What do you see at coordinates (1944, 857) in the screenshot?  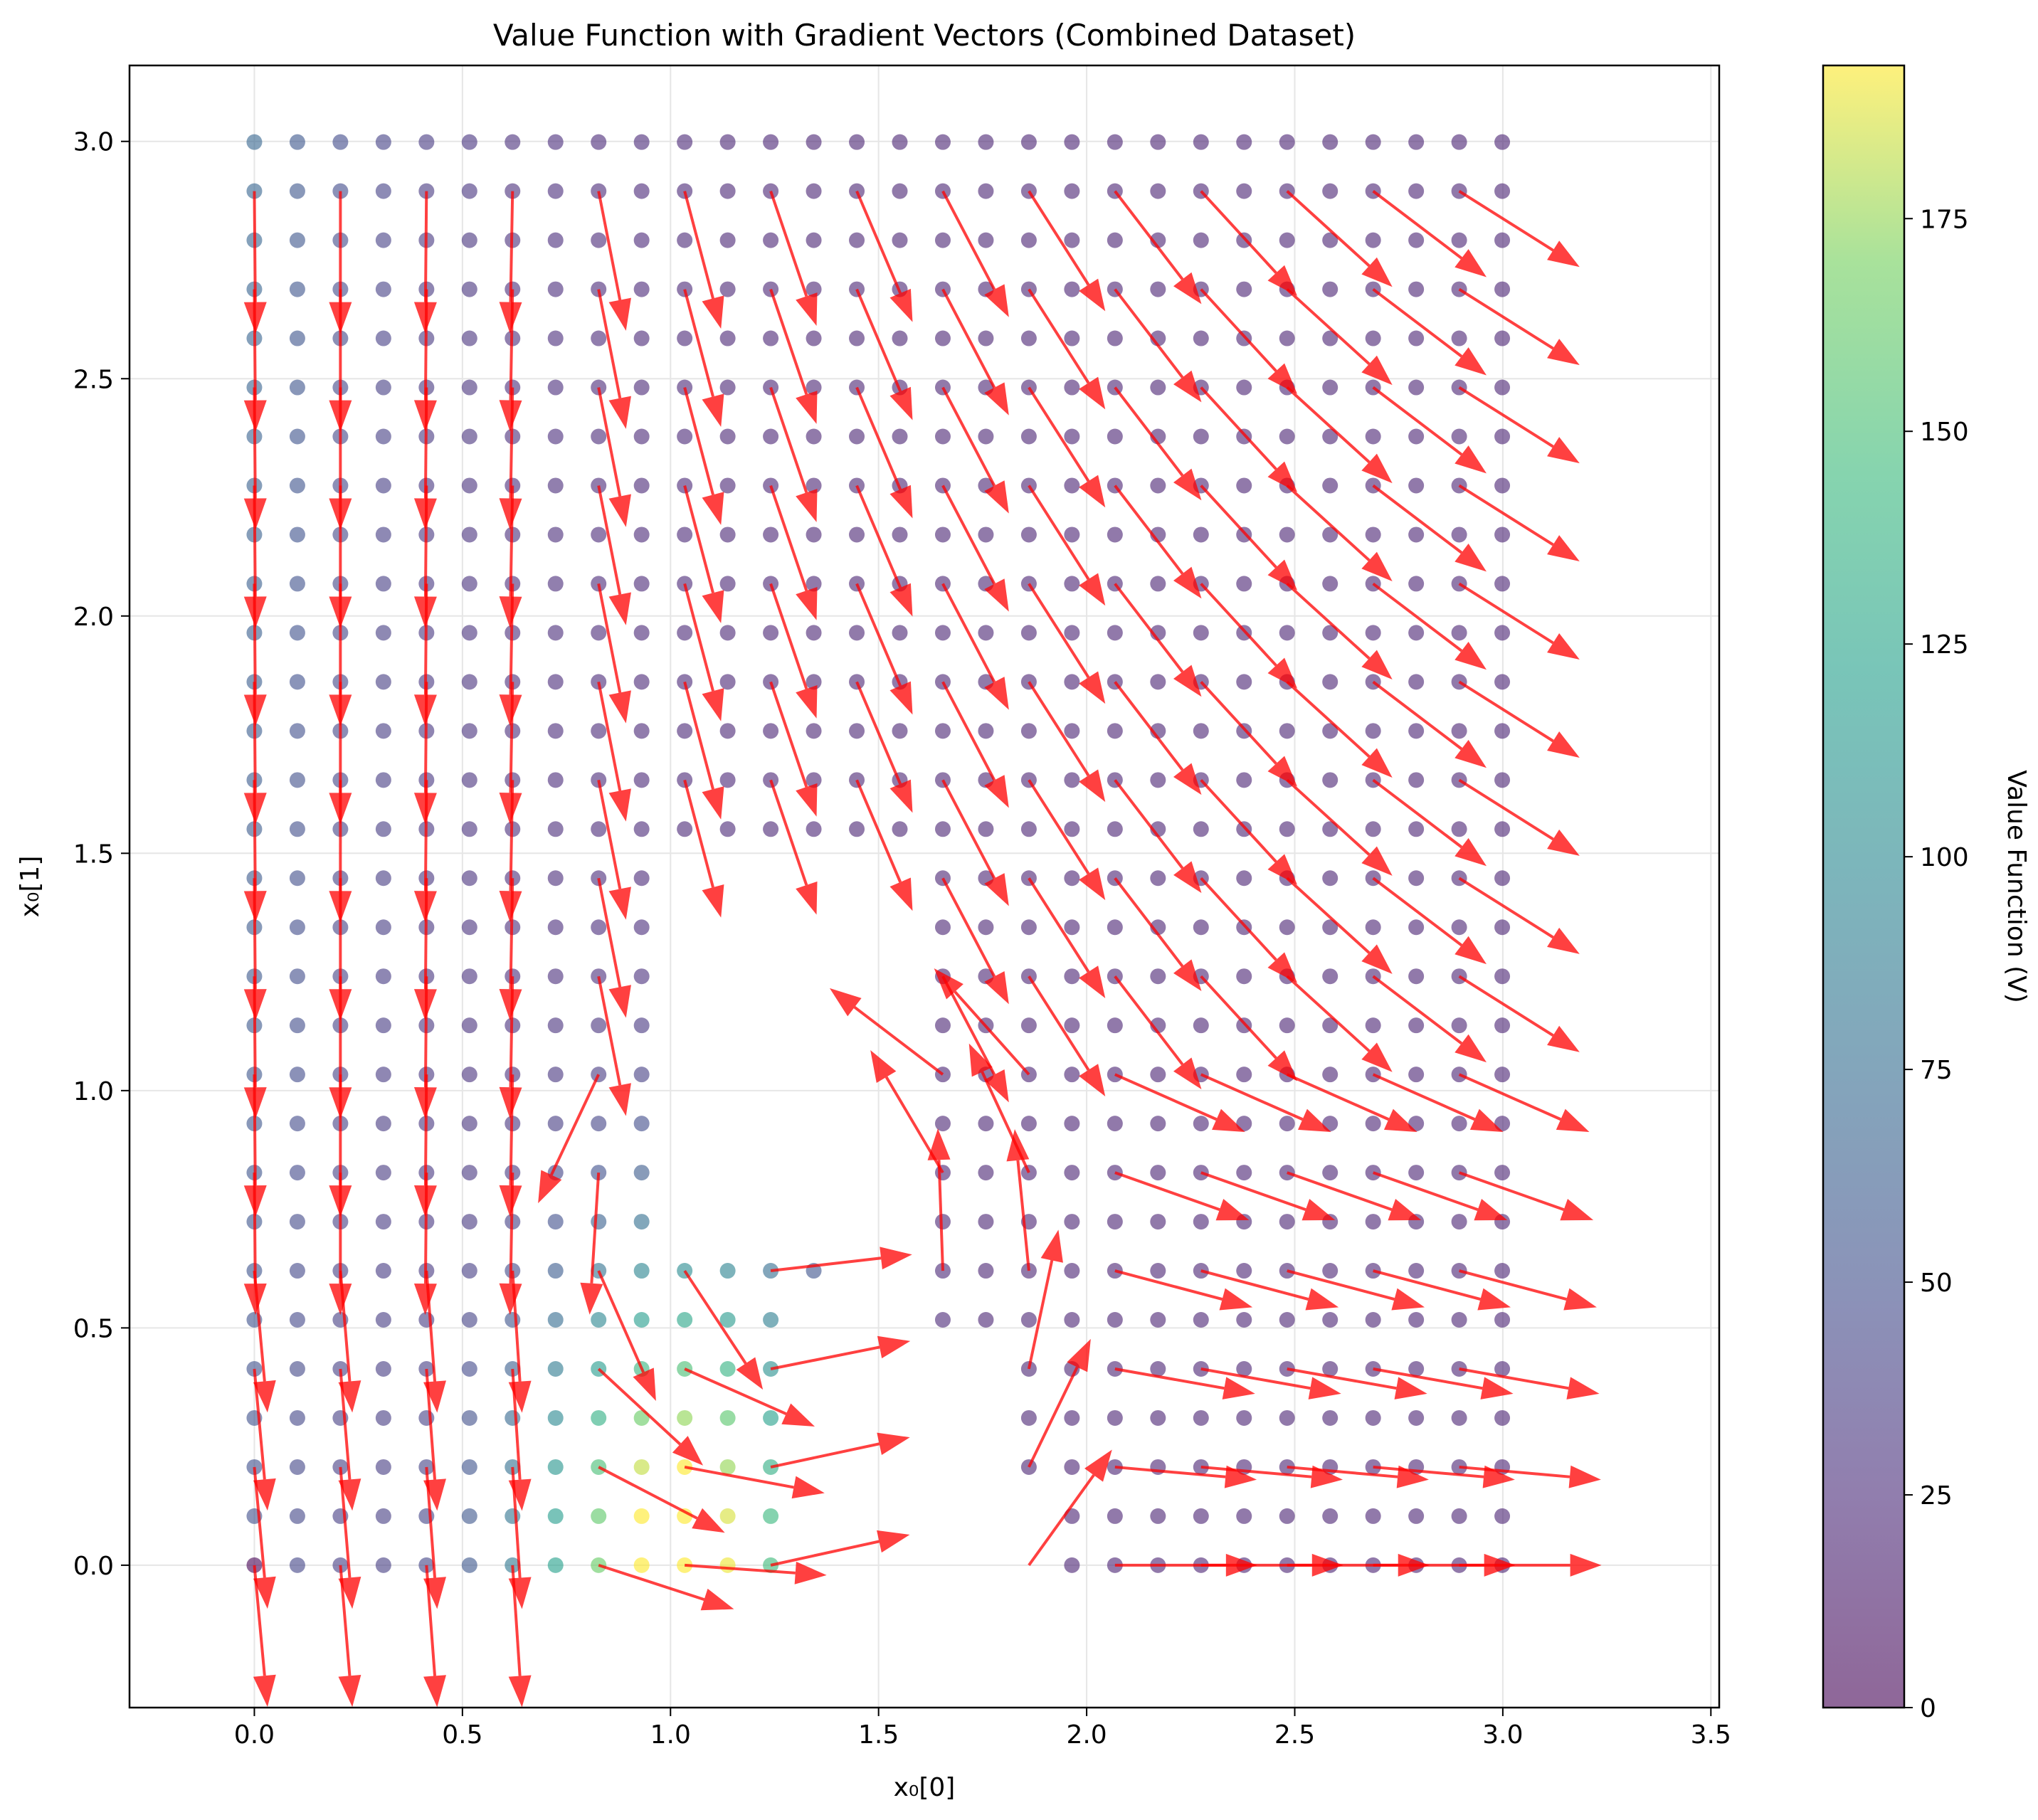 I see `colorbar-tick-label: 100` at bounding box center [1944, 857].